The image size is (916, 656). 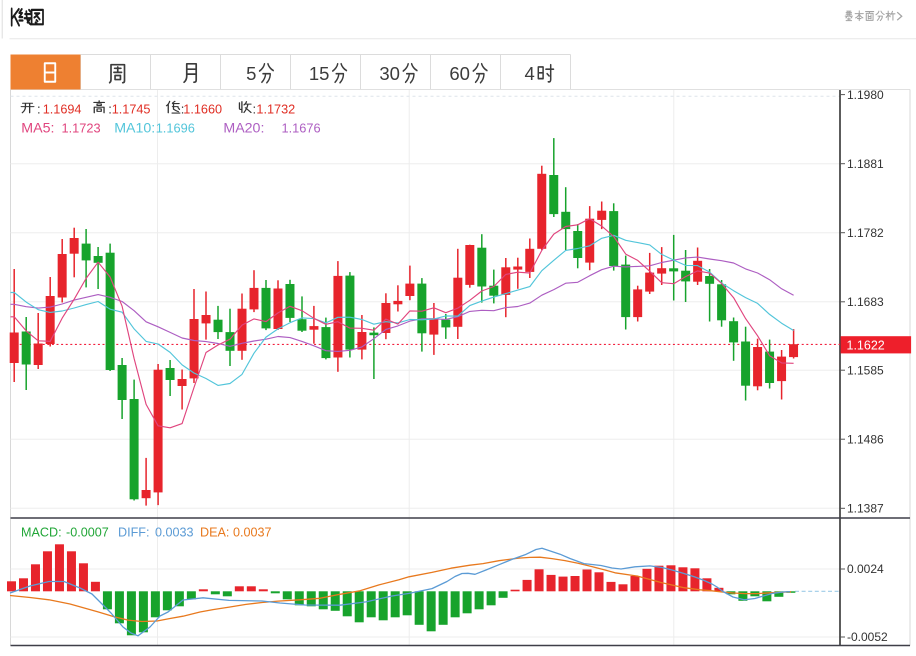 I want to click on svg-text: 4, so click(x=530, y=73).